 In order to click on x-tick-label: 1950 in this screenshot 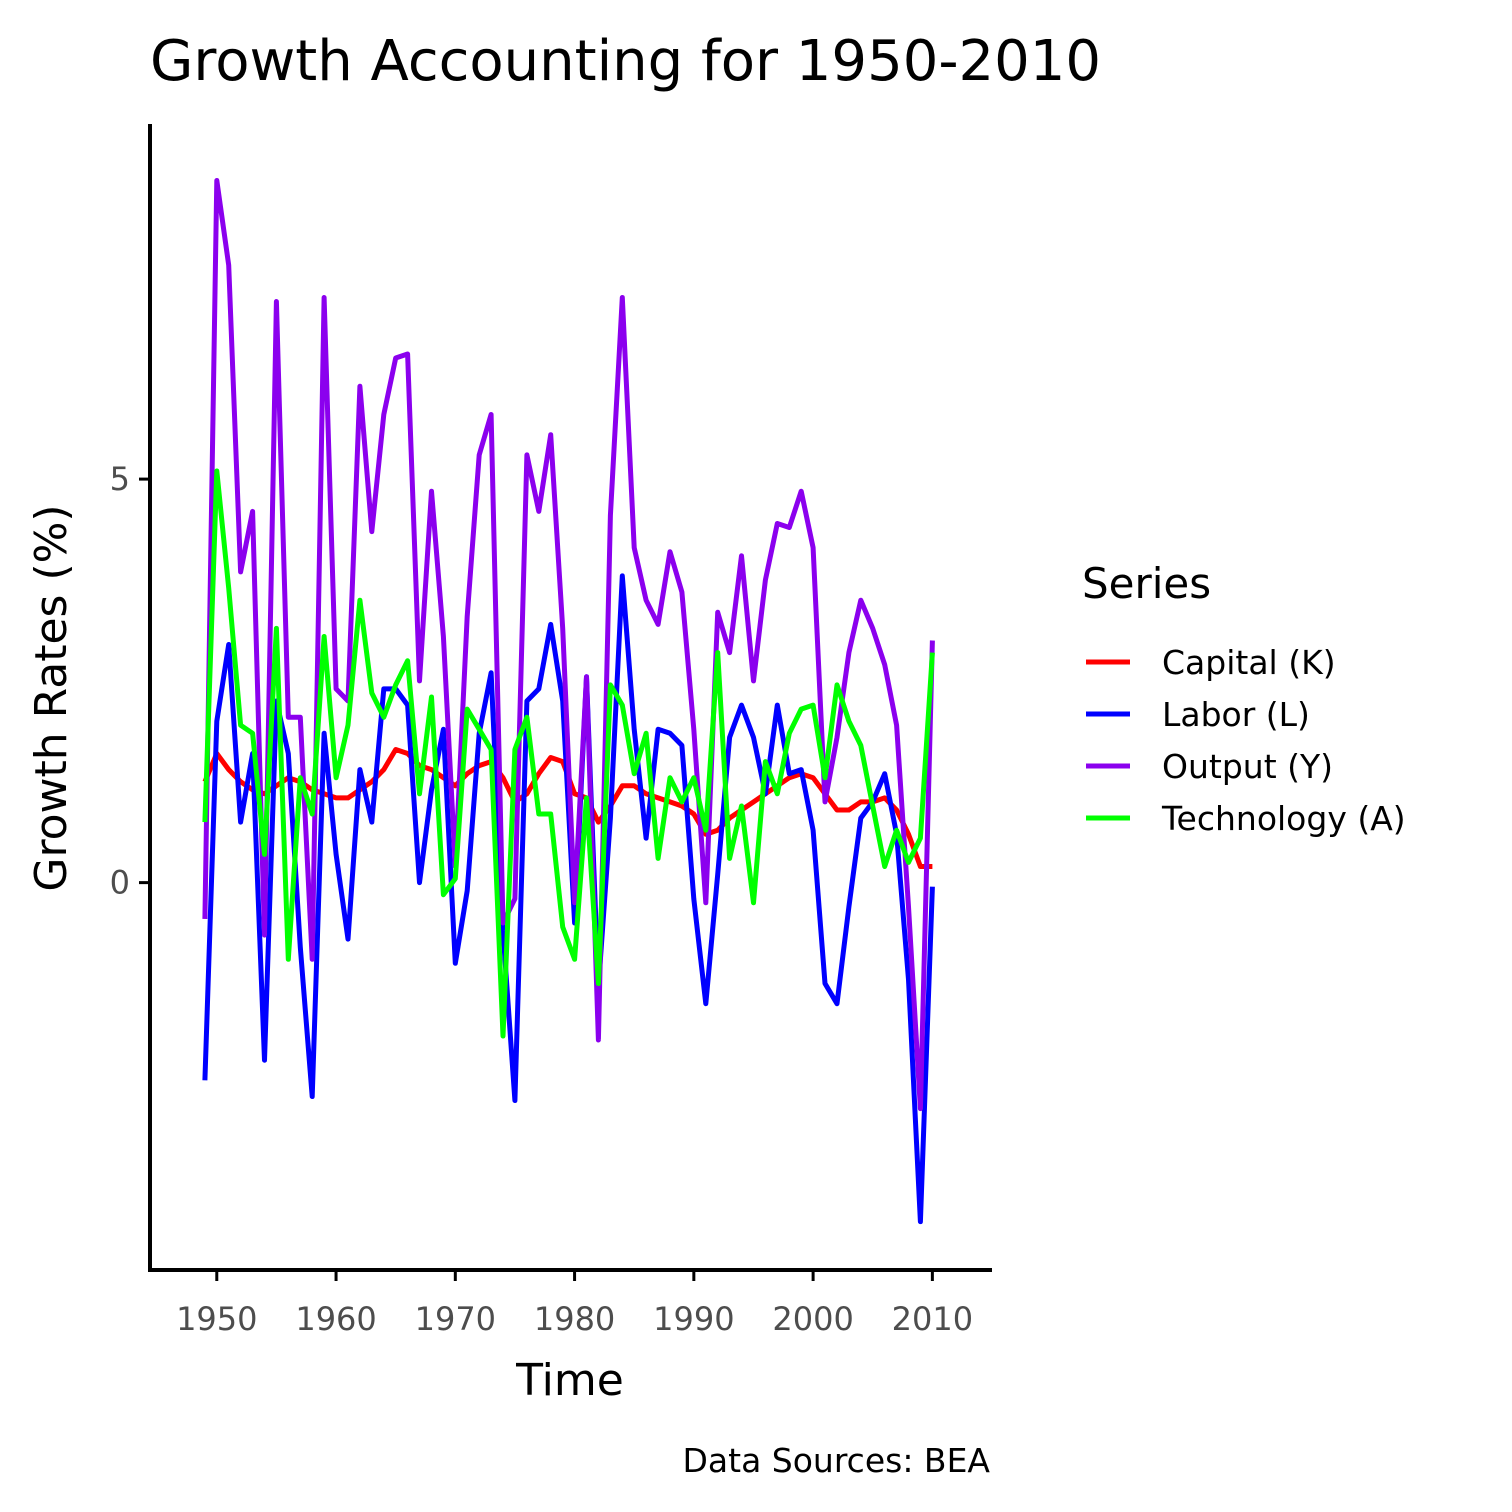, I will do `click(216, 1319)`.